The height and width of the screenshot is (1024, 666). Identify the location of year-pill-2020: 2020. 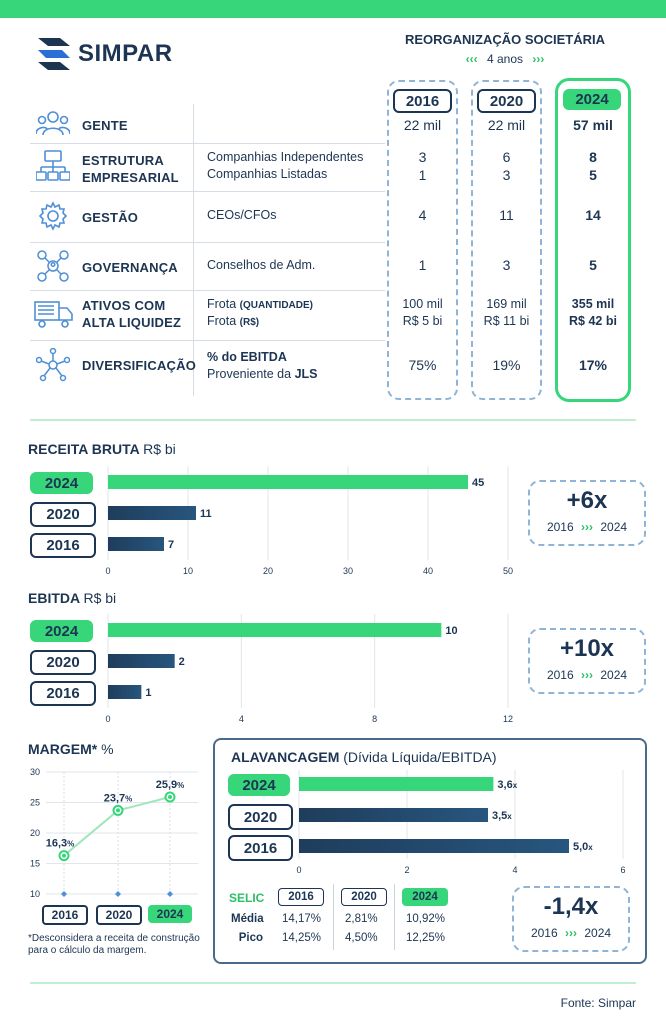
(506, 101).